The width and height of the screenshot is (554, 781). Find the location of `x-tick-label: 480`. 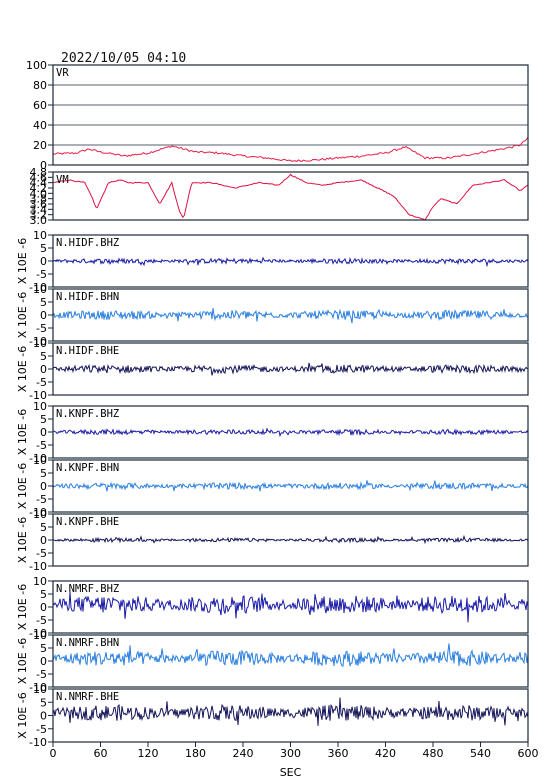

x-tick-label: 480 is located at coordinates (433, 753).